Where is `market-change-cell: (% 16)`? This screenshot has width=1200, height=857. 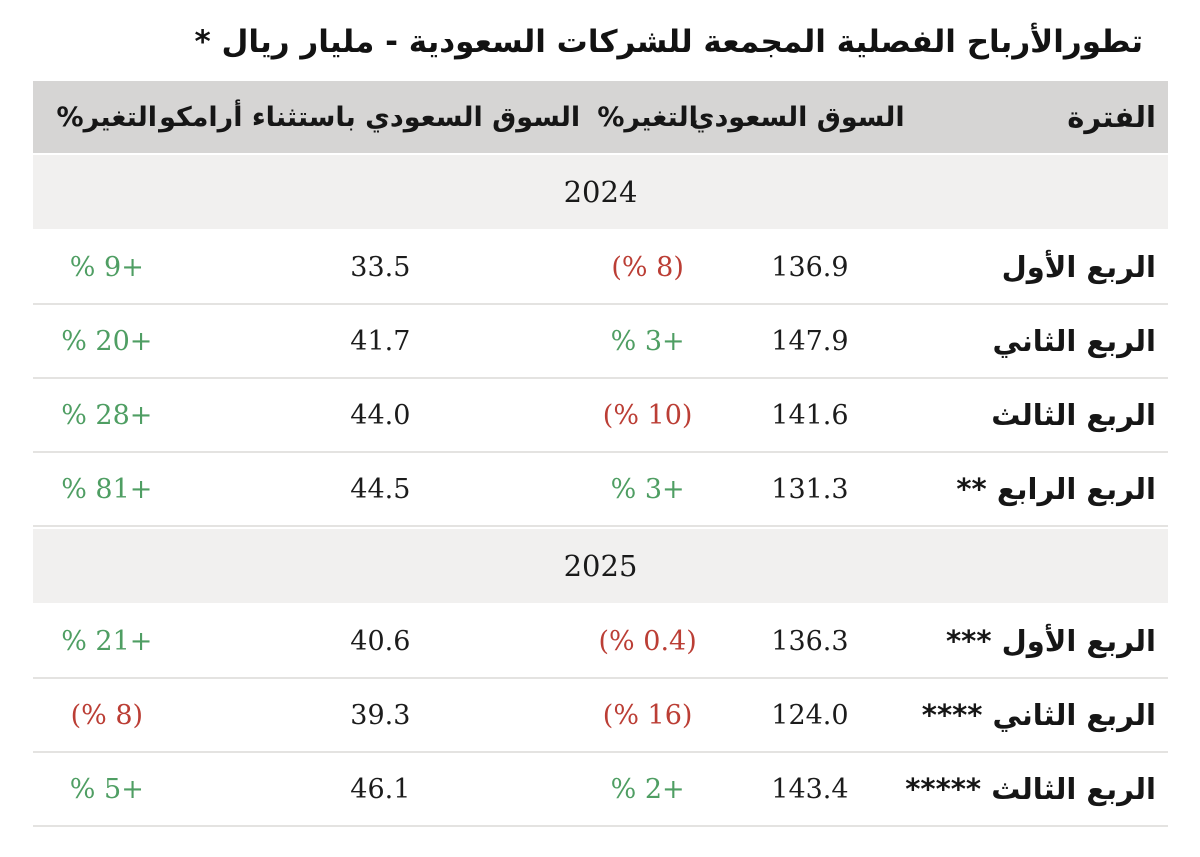 market-change-cell: (% 16) is located at coordinates (647, 715).